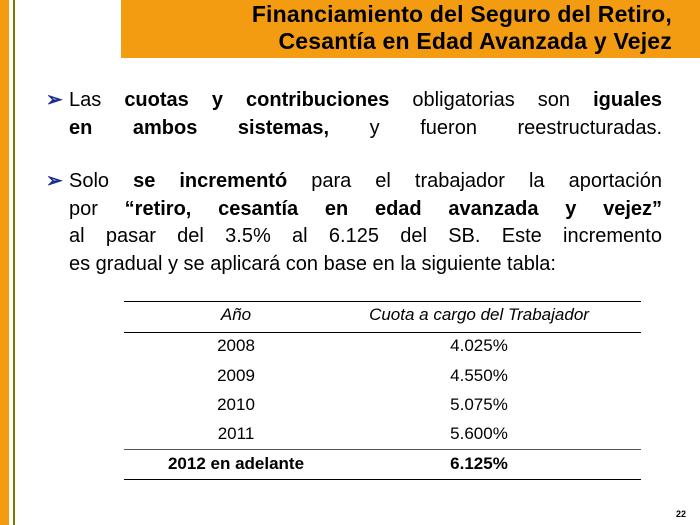 This screenshot has height=525, width=700. Describe the element at coordinates (496, 127) in the screenshot. I see `text-run: y fueron reestructuradas.` at that location.